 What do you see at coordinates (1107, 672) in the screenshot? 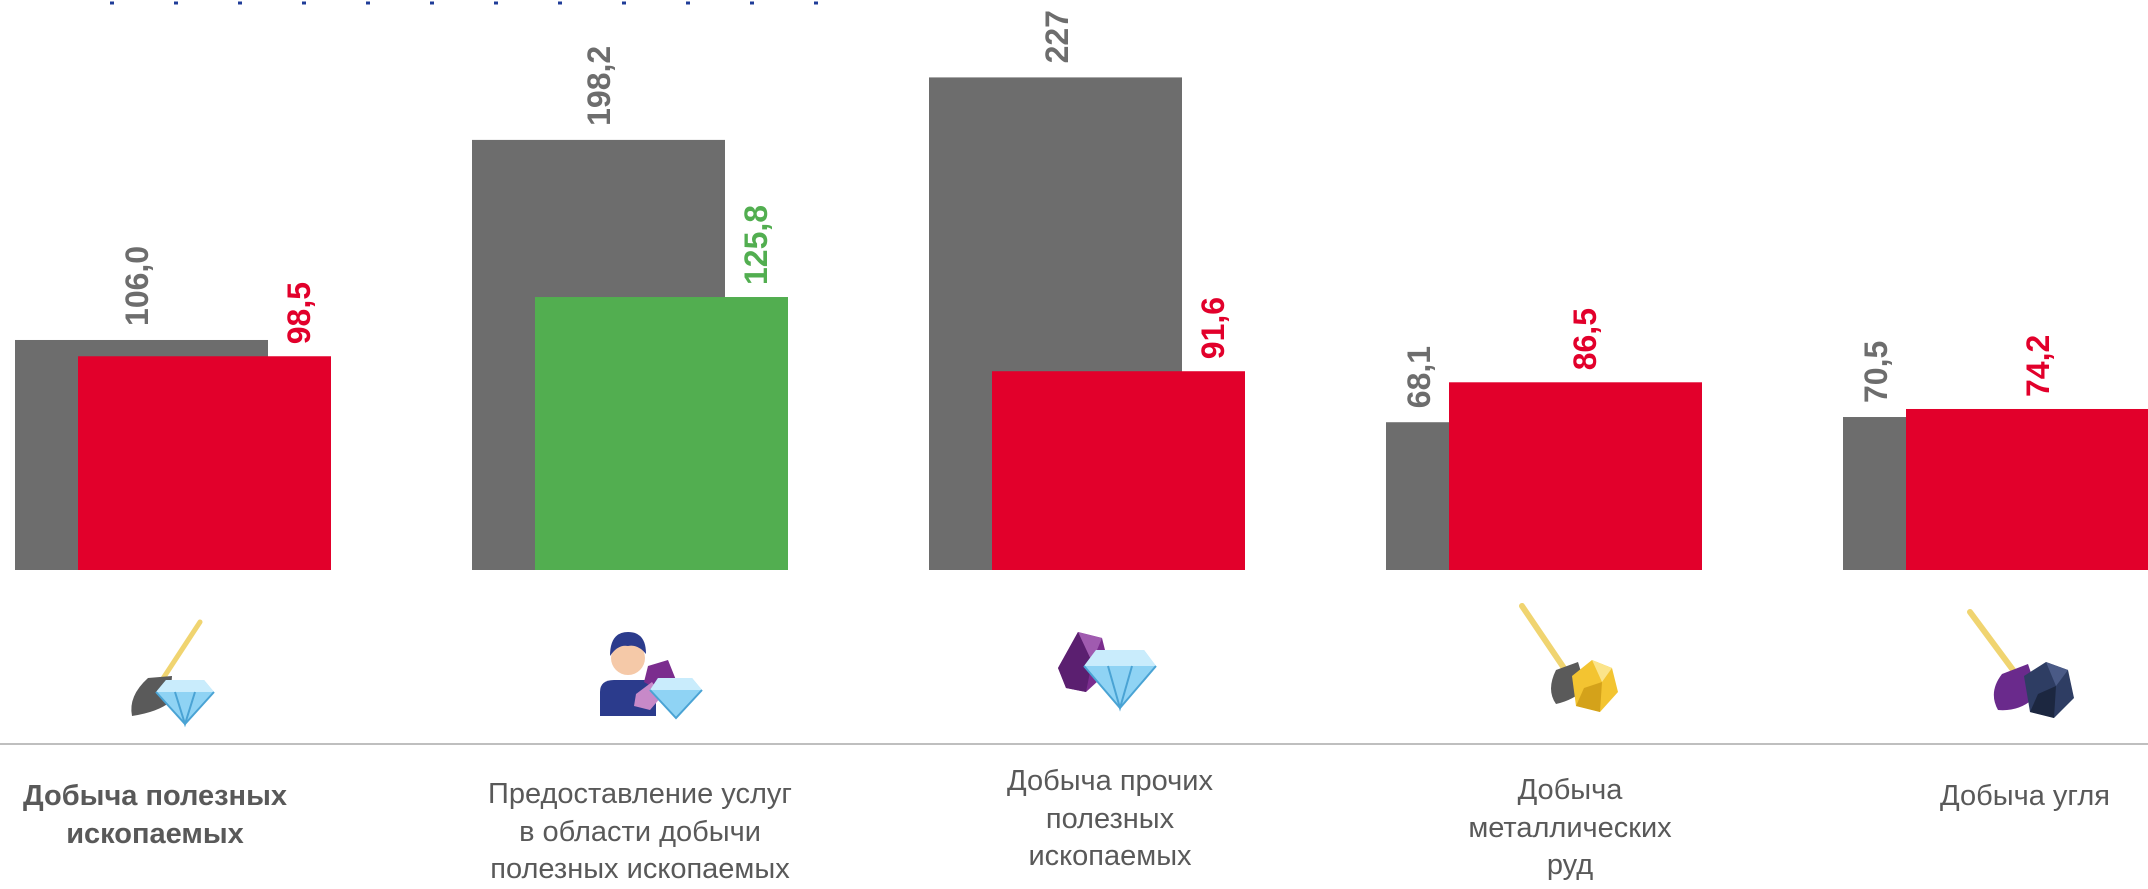
I see `gems-icon` at bounding box center [1107, 672].